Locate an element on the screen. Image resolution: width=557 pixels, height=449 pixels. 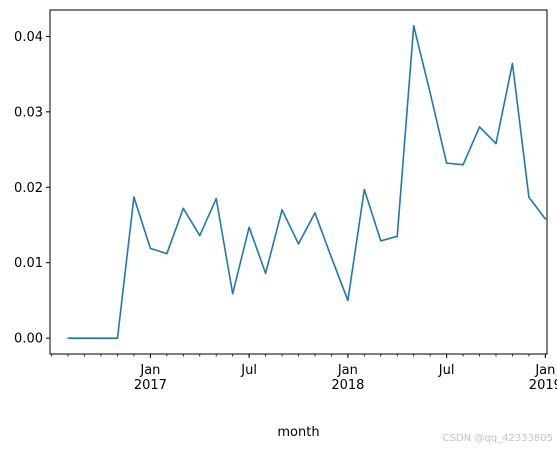
x-tick-year-label: 2017 is located at coordinates (150, 385).